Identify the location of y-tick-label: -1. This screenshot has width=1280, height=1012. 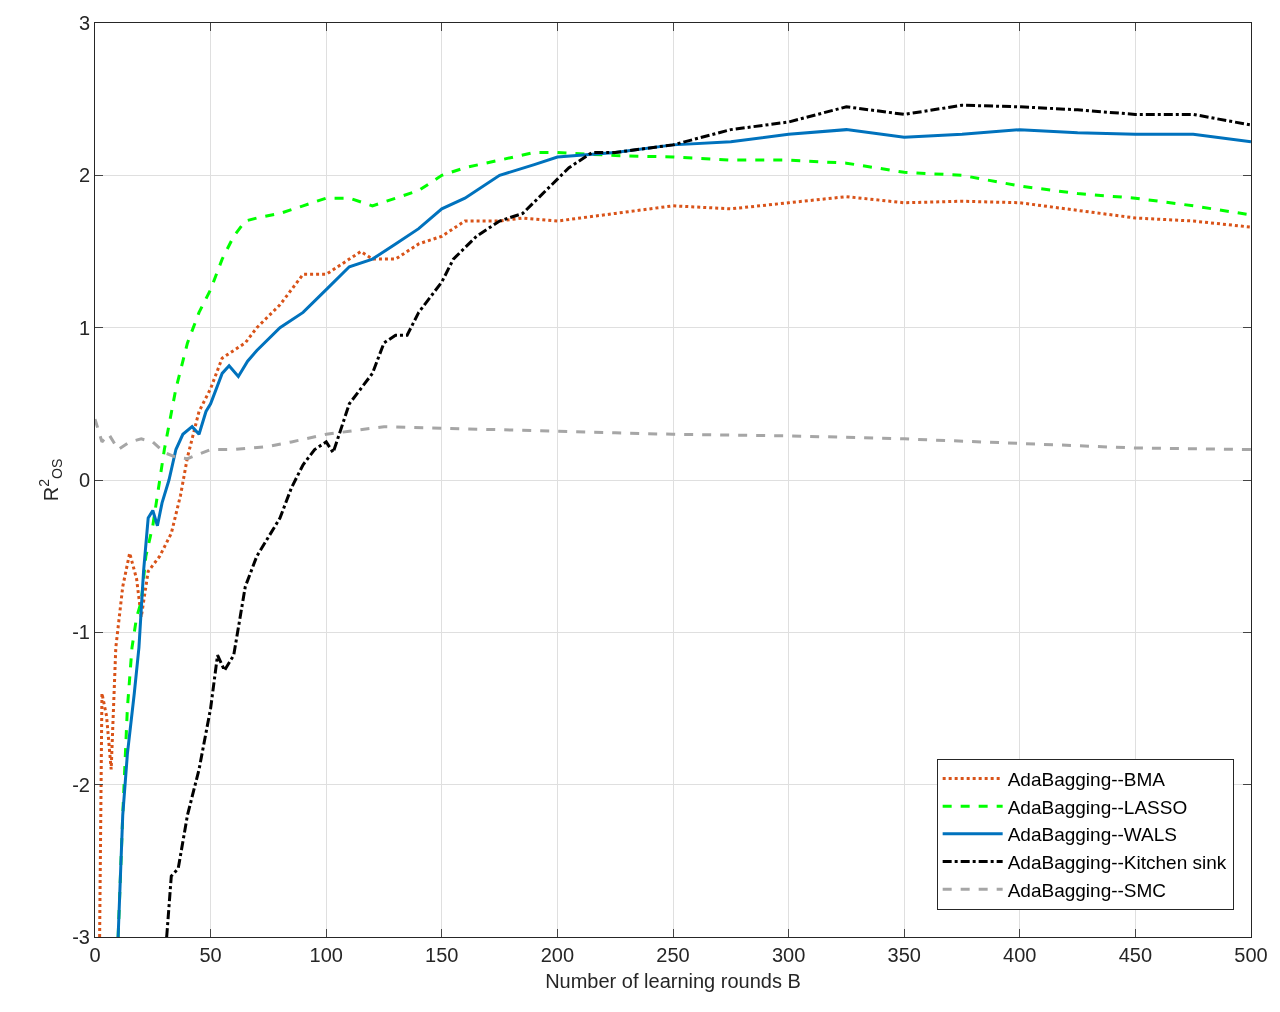
(81, 632).